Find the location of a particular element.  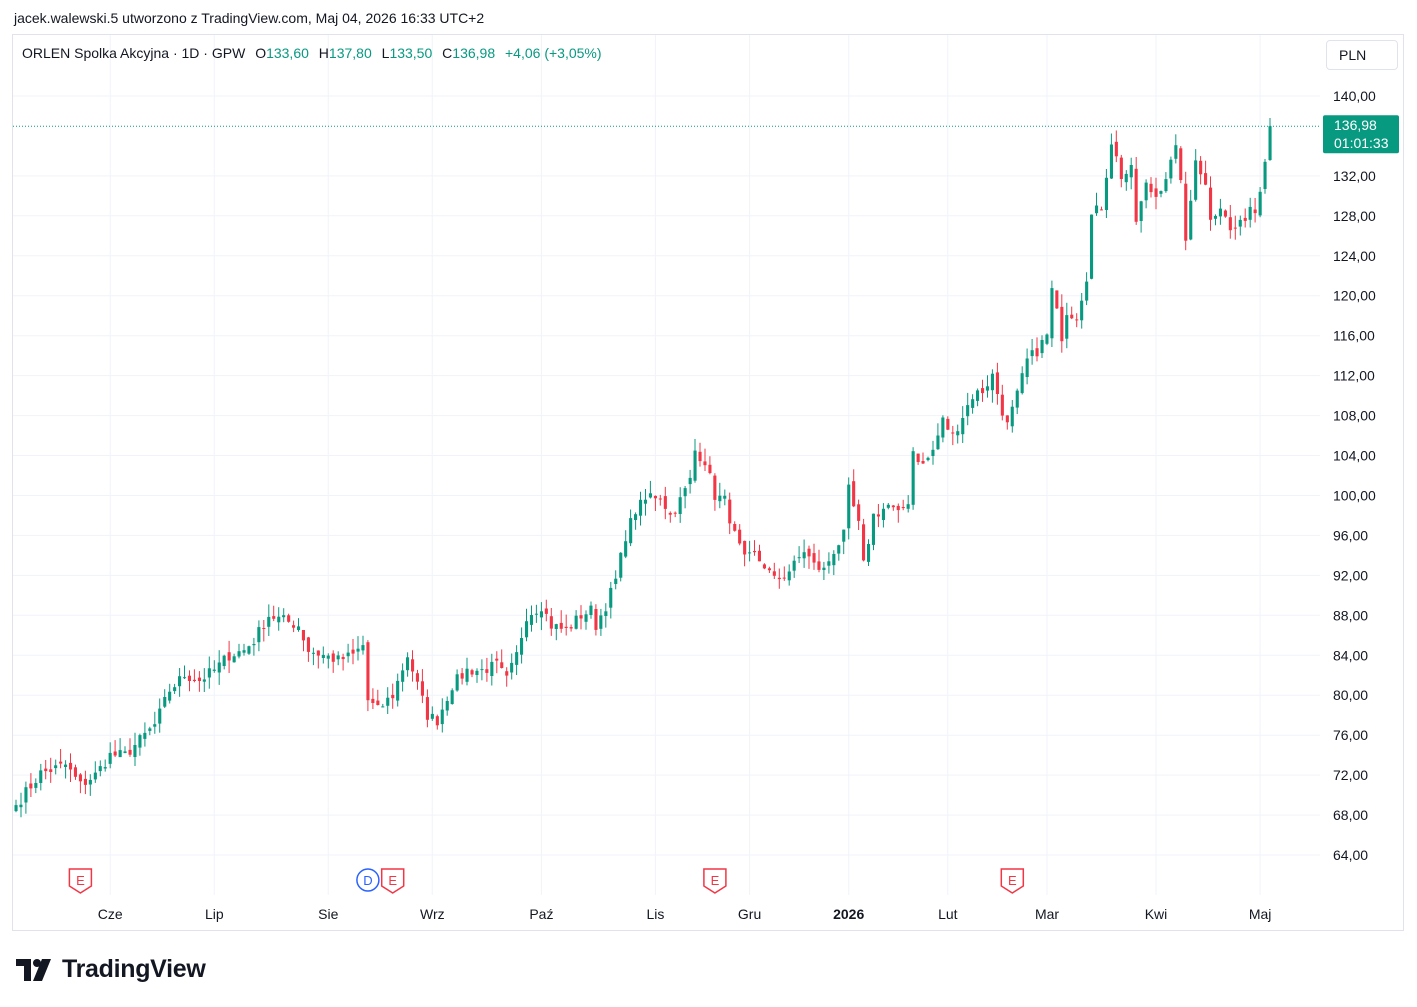

price-tick-label: 84,00 is located at coordinates (1350, 655).